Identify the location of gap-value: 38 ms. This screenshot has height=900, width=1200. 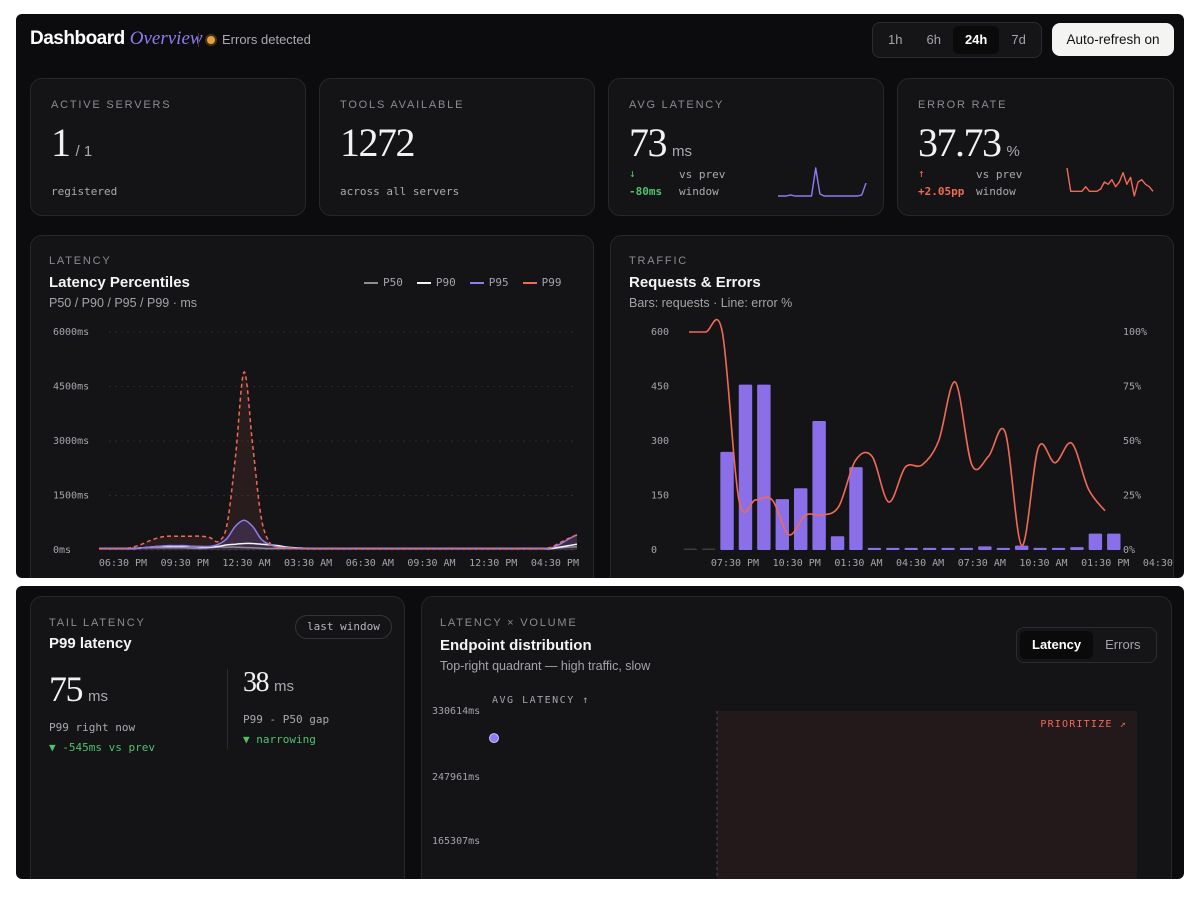
(268, 683).